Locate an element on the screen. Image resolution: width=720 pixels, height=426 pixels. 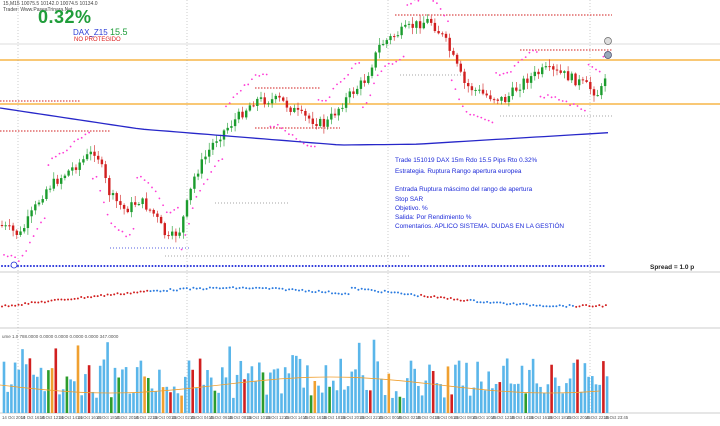
time-axis-label: 15 Oct 12:45 is located at coordinates (277, 417).